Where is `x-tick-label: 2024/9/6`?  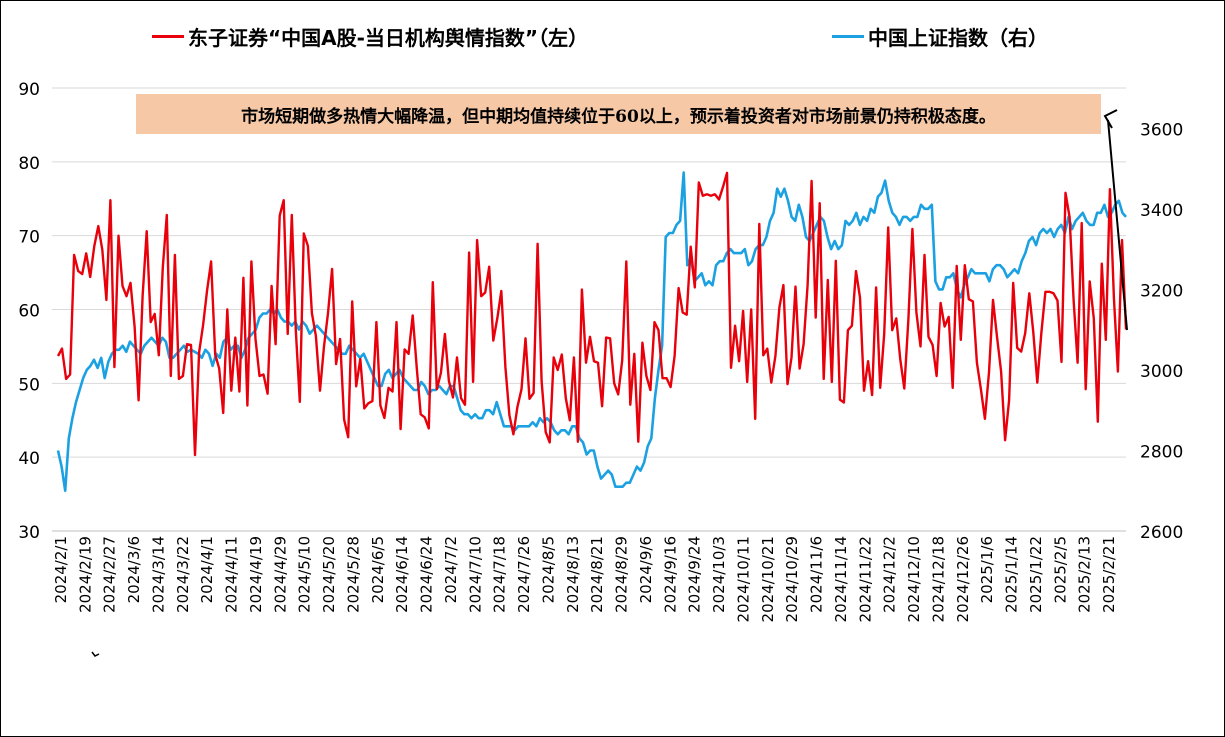 x-tick-label: 2024/9/6 is located at coordinates (646, 569).